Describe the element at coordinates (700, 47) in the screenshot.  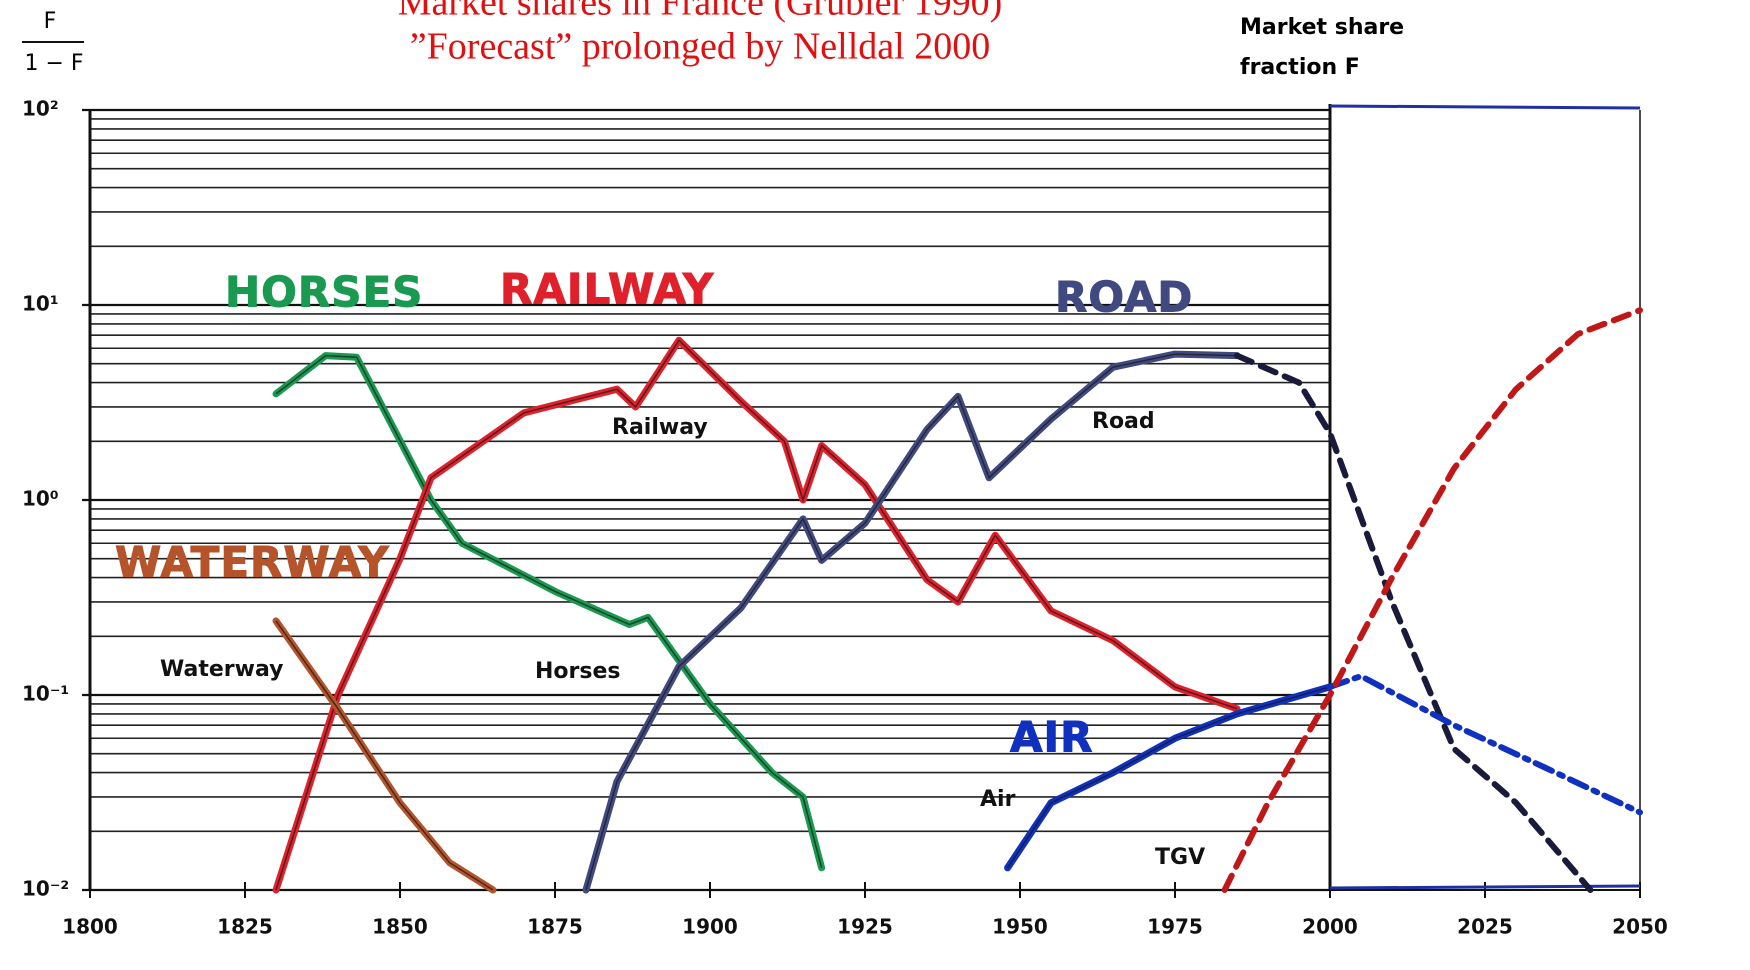
I see `chart-subtitle: ”Forecast” prolonged by Nelldal 2000` at that location.